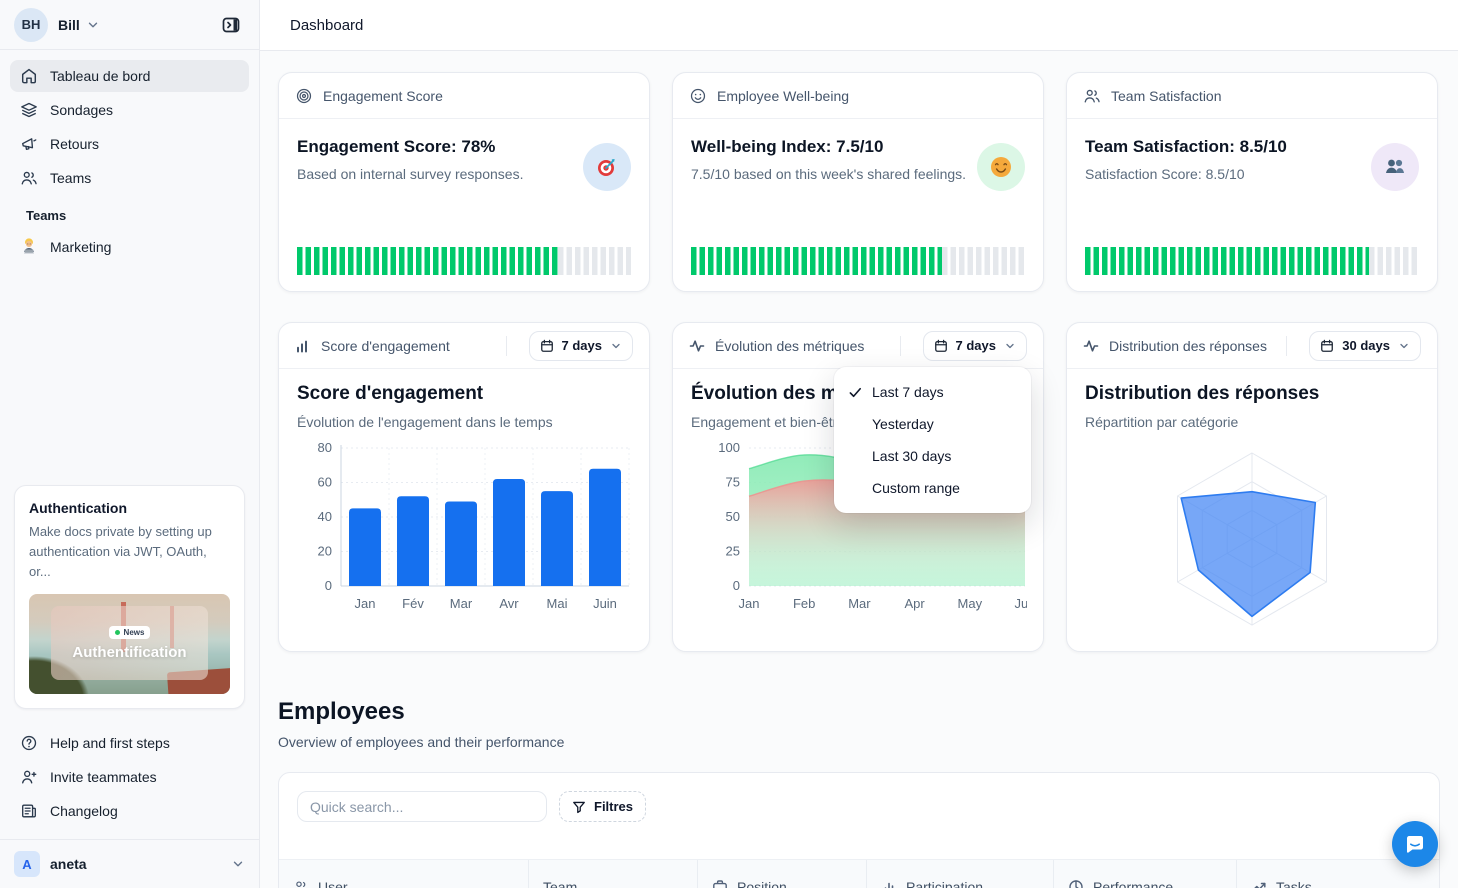 Image resolution: width=1458 pixels, height=888 pixels. Describe the element at coordinates (1294, 883) in the screenshot. I see `column-header-label: Tasks` at that location.